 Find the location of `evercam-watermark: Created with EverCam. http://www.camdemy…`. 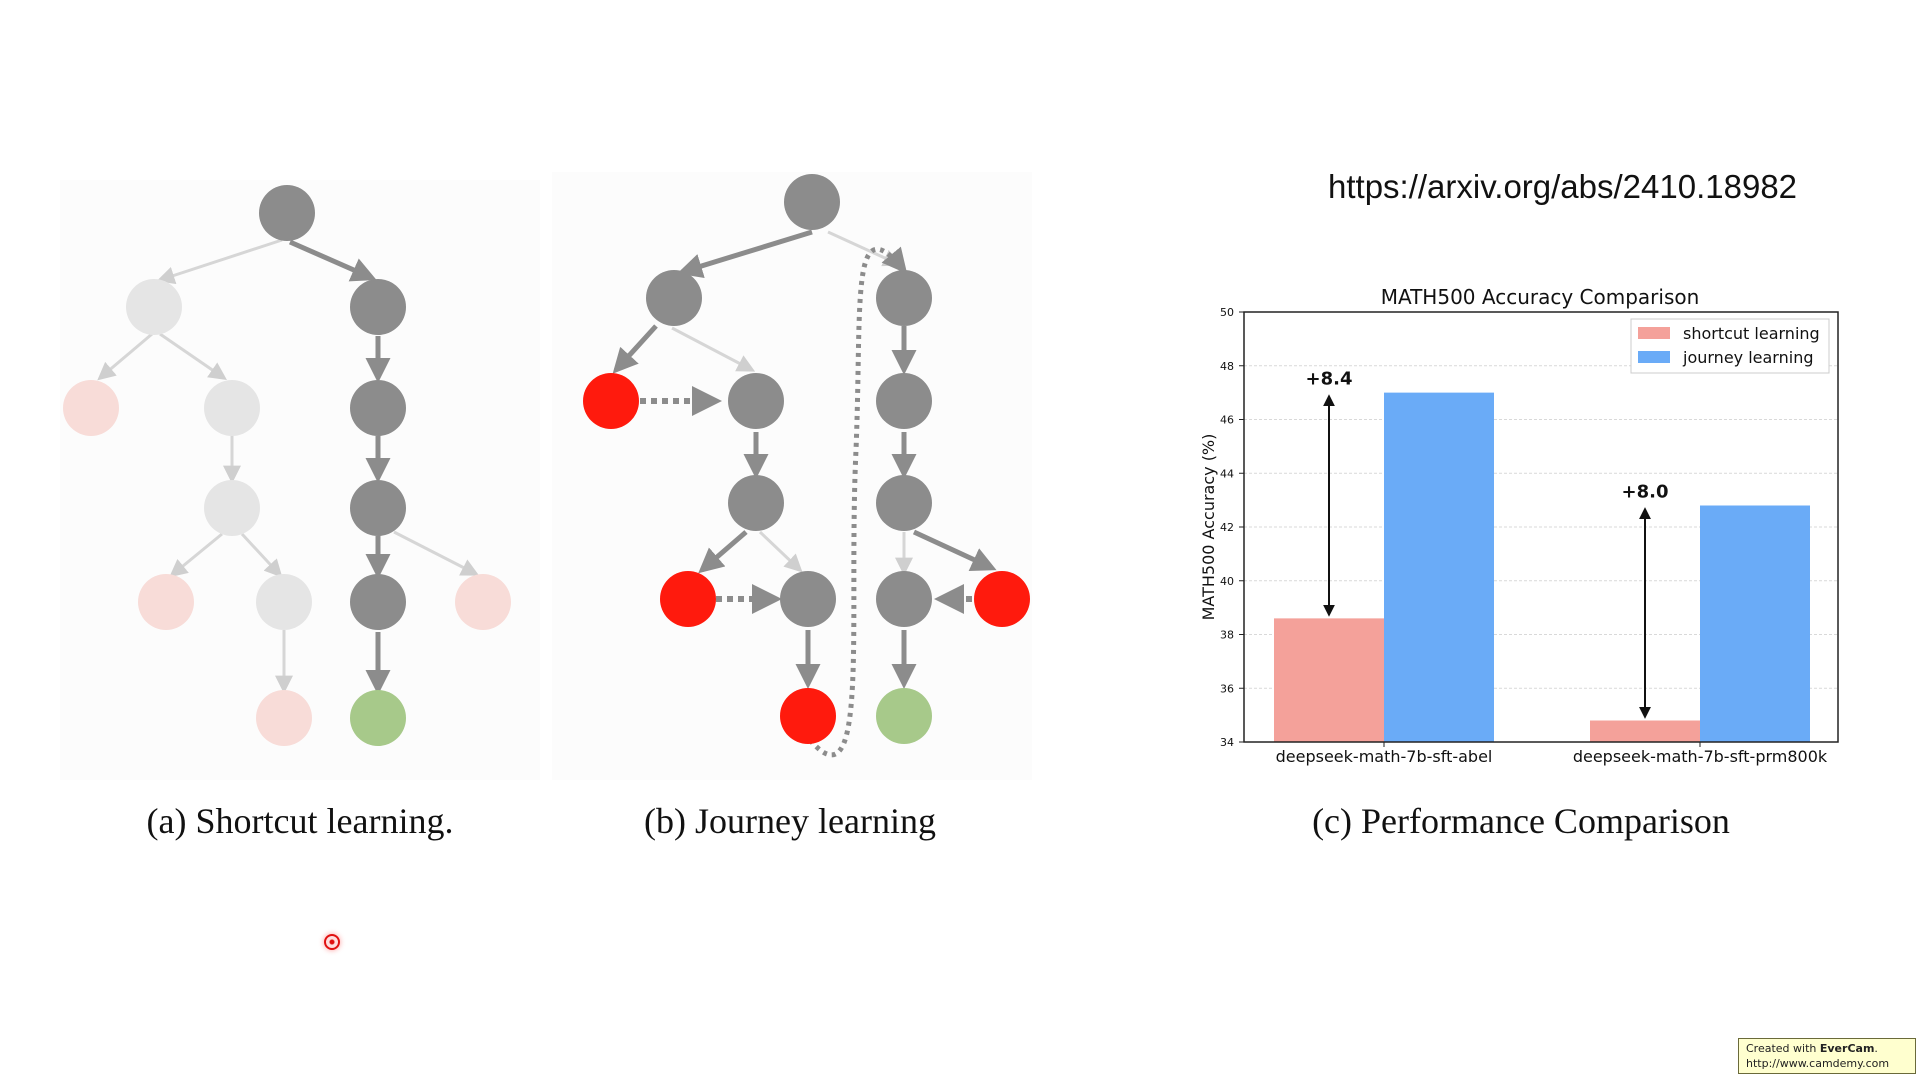

evercam-watermark: Created with EverCam. http://www.camdemy… is located at coordinates (1827, 1056).